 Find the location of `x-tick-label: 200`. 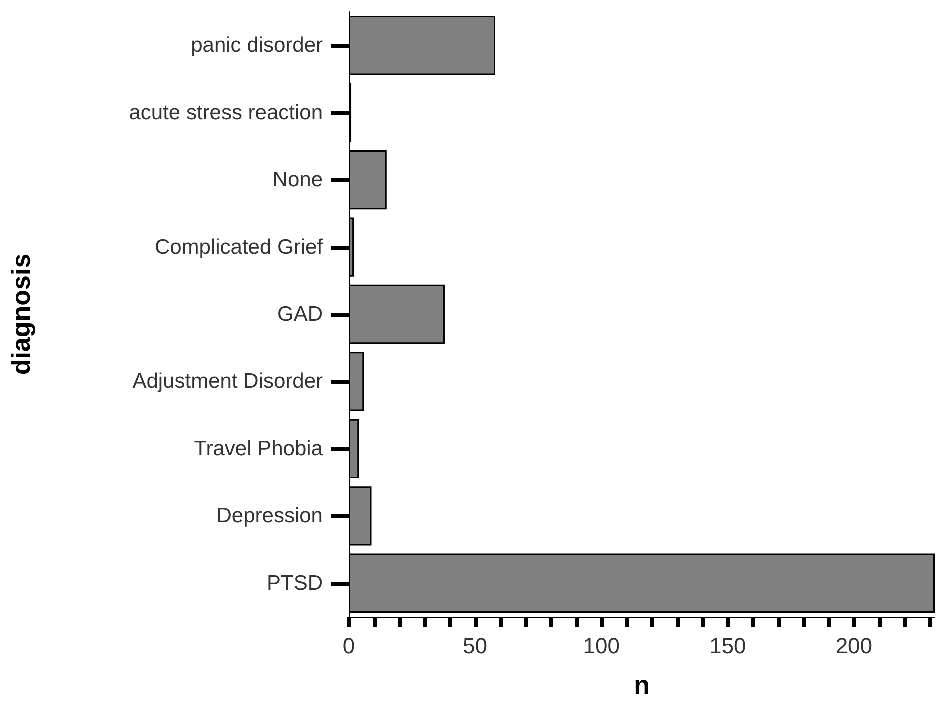

x-tick-label: 200 is located at coordinates (854, 646).